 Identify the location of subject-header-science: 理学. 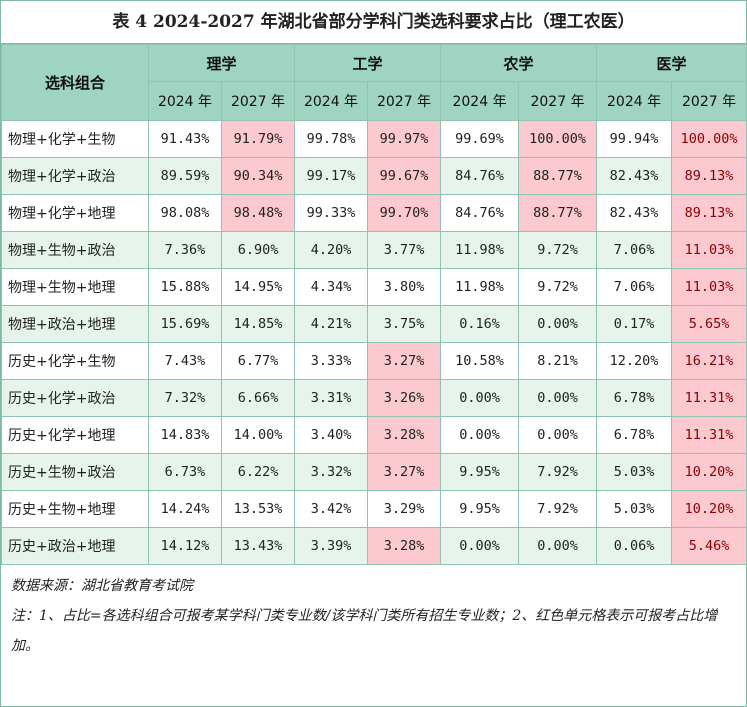
(221, 63).